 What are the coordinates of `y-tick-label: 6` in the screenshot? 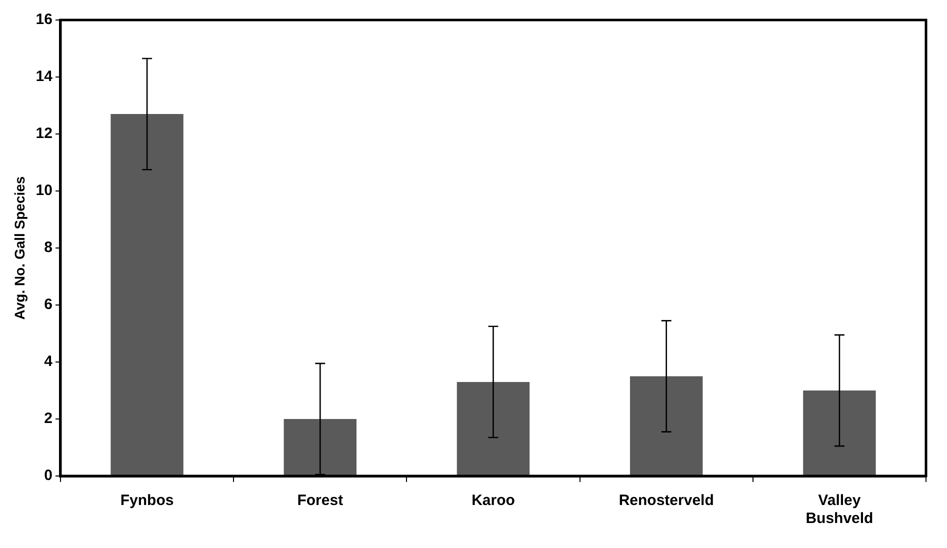 It's located at (48, 305).